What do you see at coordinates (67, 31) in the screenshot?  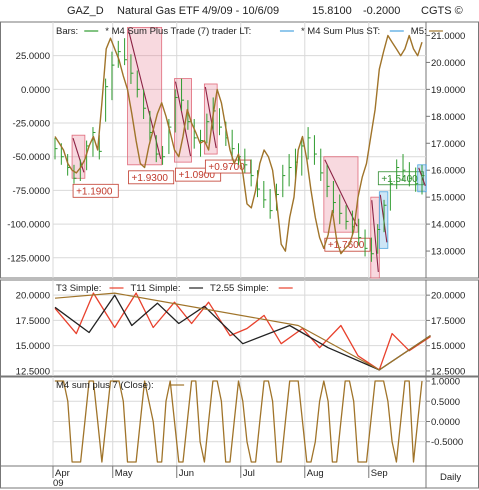 I see `legend-label: Bars:` at bounding box center [67, 31].